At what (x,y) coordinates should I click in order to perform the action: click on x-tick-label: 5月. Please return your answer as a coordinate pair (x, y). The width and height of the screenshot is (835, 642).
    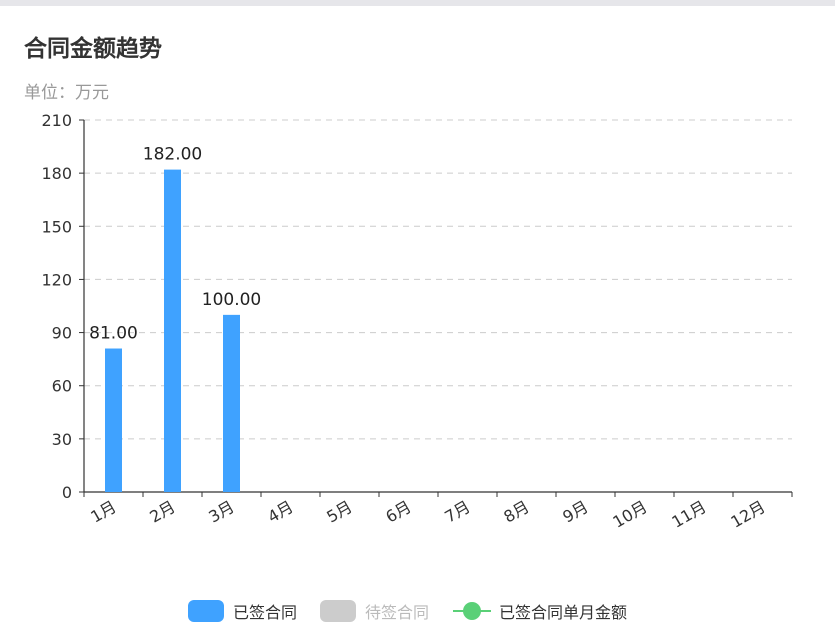
    Looking at the image, I should click on (339, 512).